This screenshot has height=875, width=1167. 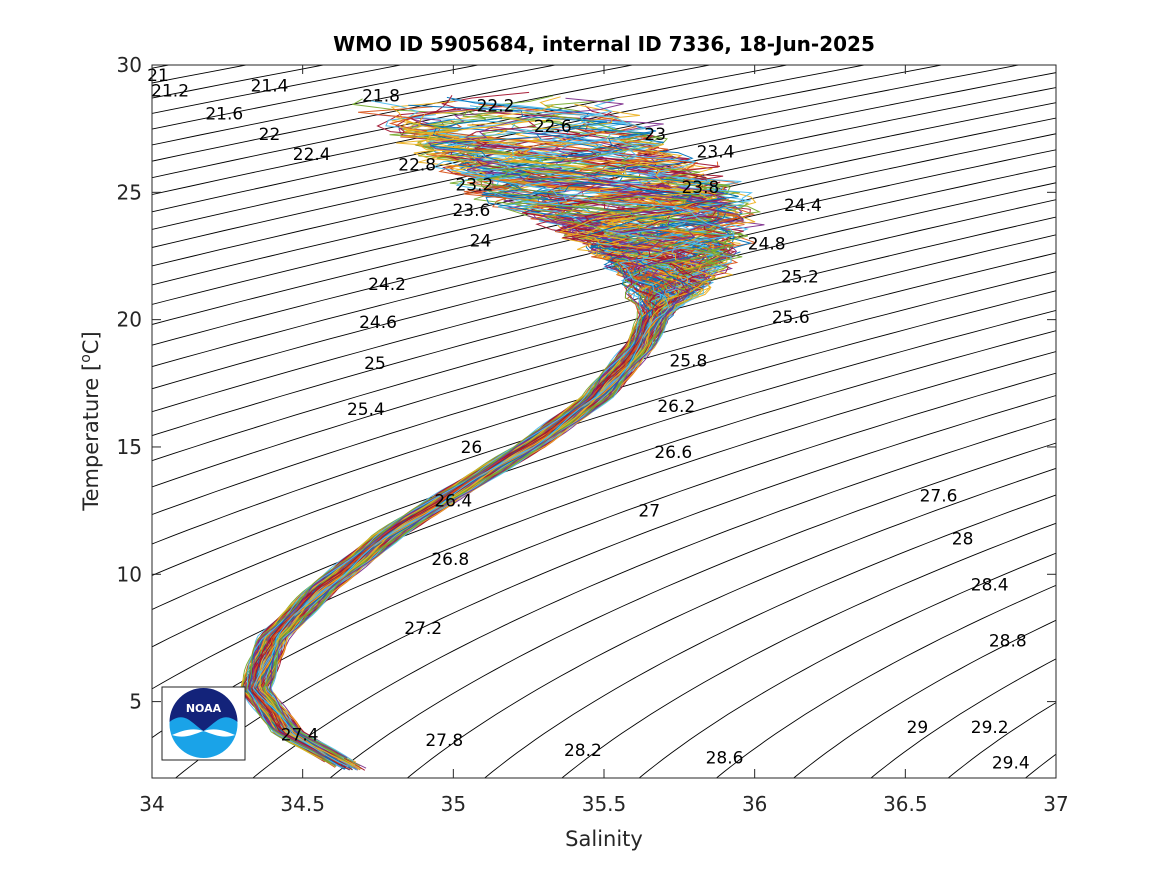 I want to click on logo-wave-icon, so click(x=203, y=733).